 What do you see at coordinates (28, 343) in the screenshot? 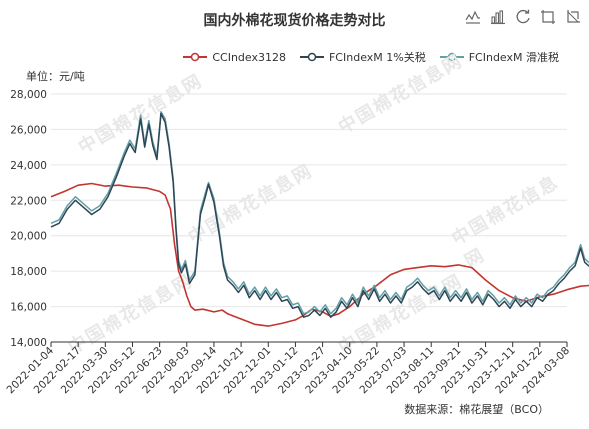
I see `y-tick-label: 14,000` at bounding box center [28, 343].